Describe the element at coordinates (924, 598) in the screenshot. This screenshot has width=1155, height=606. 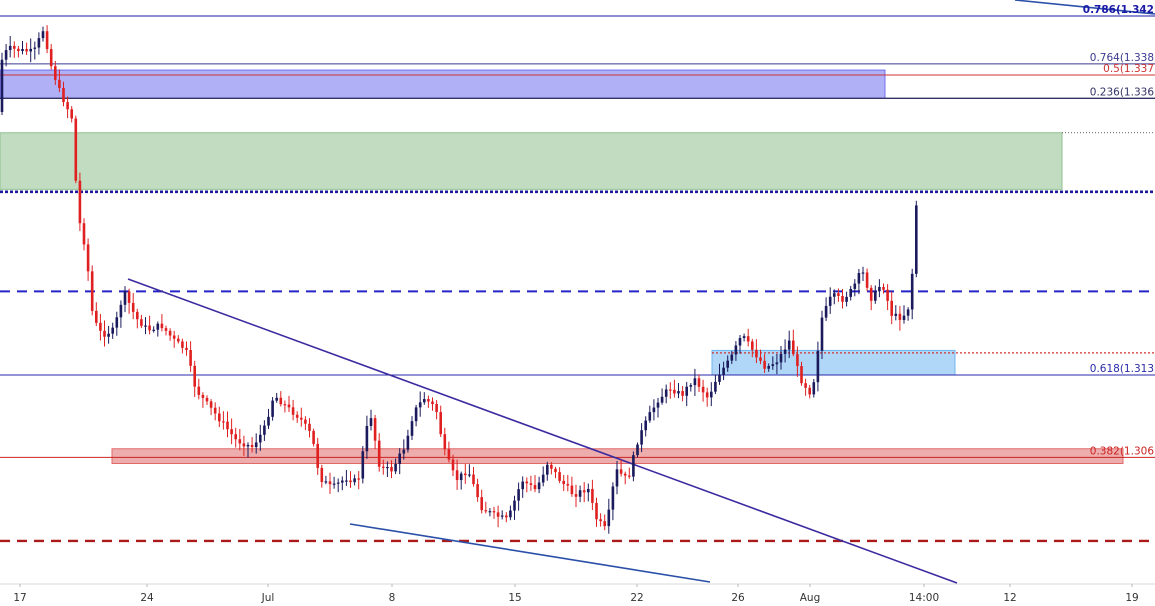
I see `x-tick-label-8: 14:00` at that location.